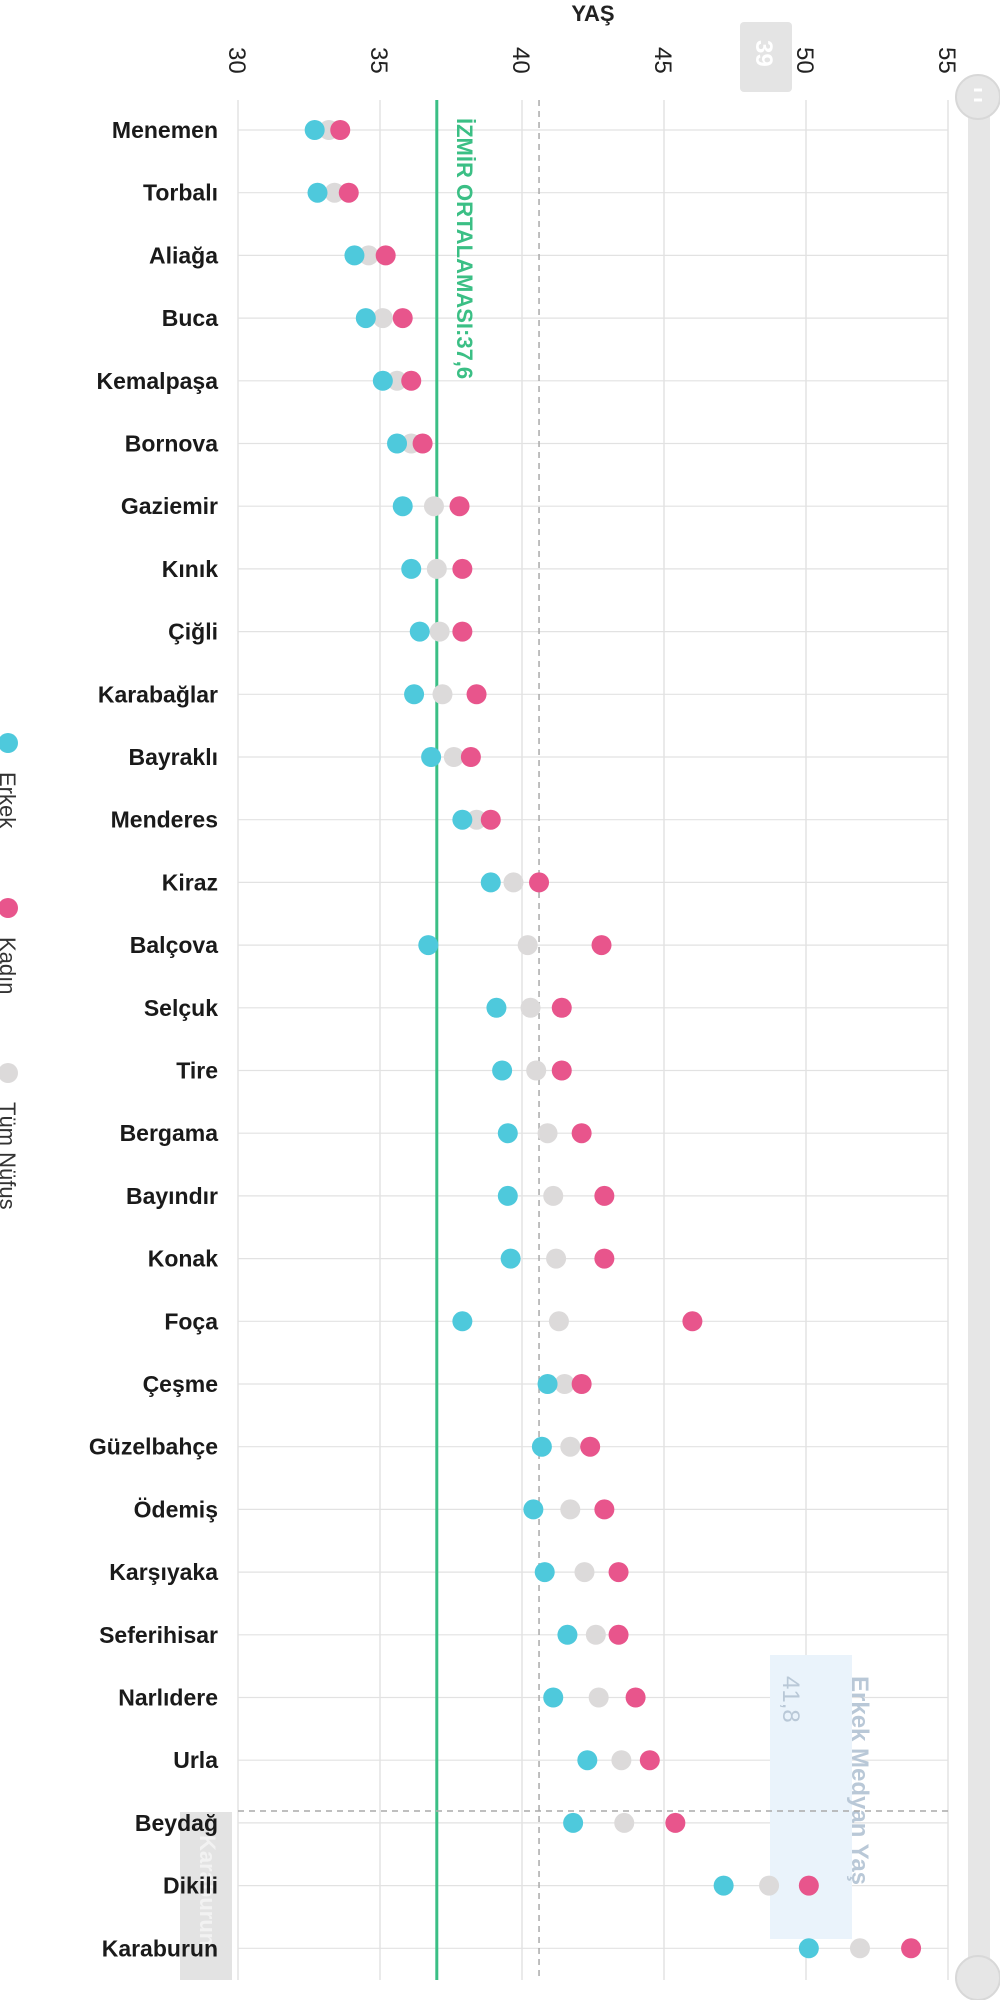 This screenshot has height=2000, width=1000. What do you see at coordinates (180, 193) in the screenshot?
I see `district-label: Torbalı` at bounding box center [180, 193].